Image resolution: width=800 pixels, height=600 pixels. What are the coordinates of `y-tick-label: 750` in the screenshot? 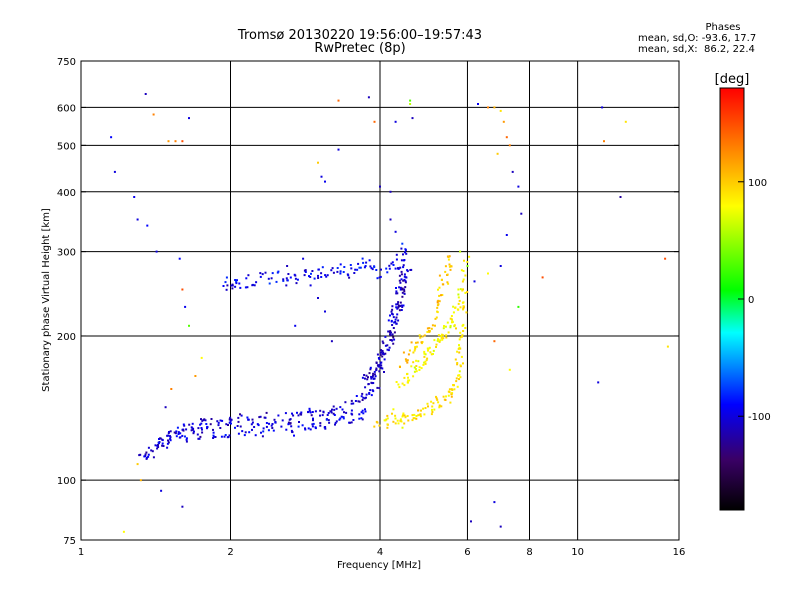 It's located at (66, 62).